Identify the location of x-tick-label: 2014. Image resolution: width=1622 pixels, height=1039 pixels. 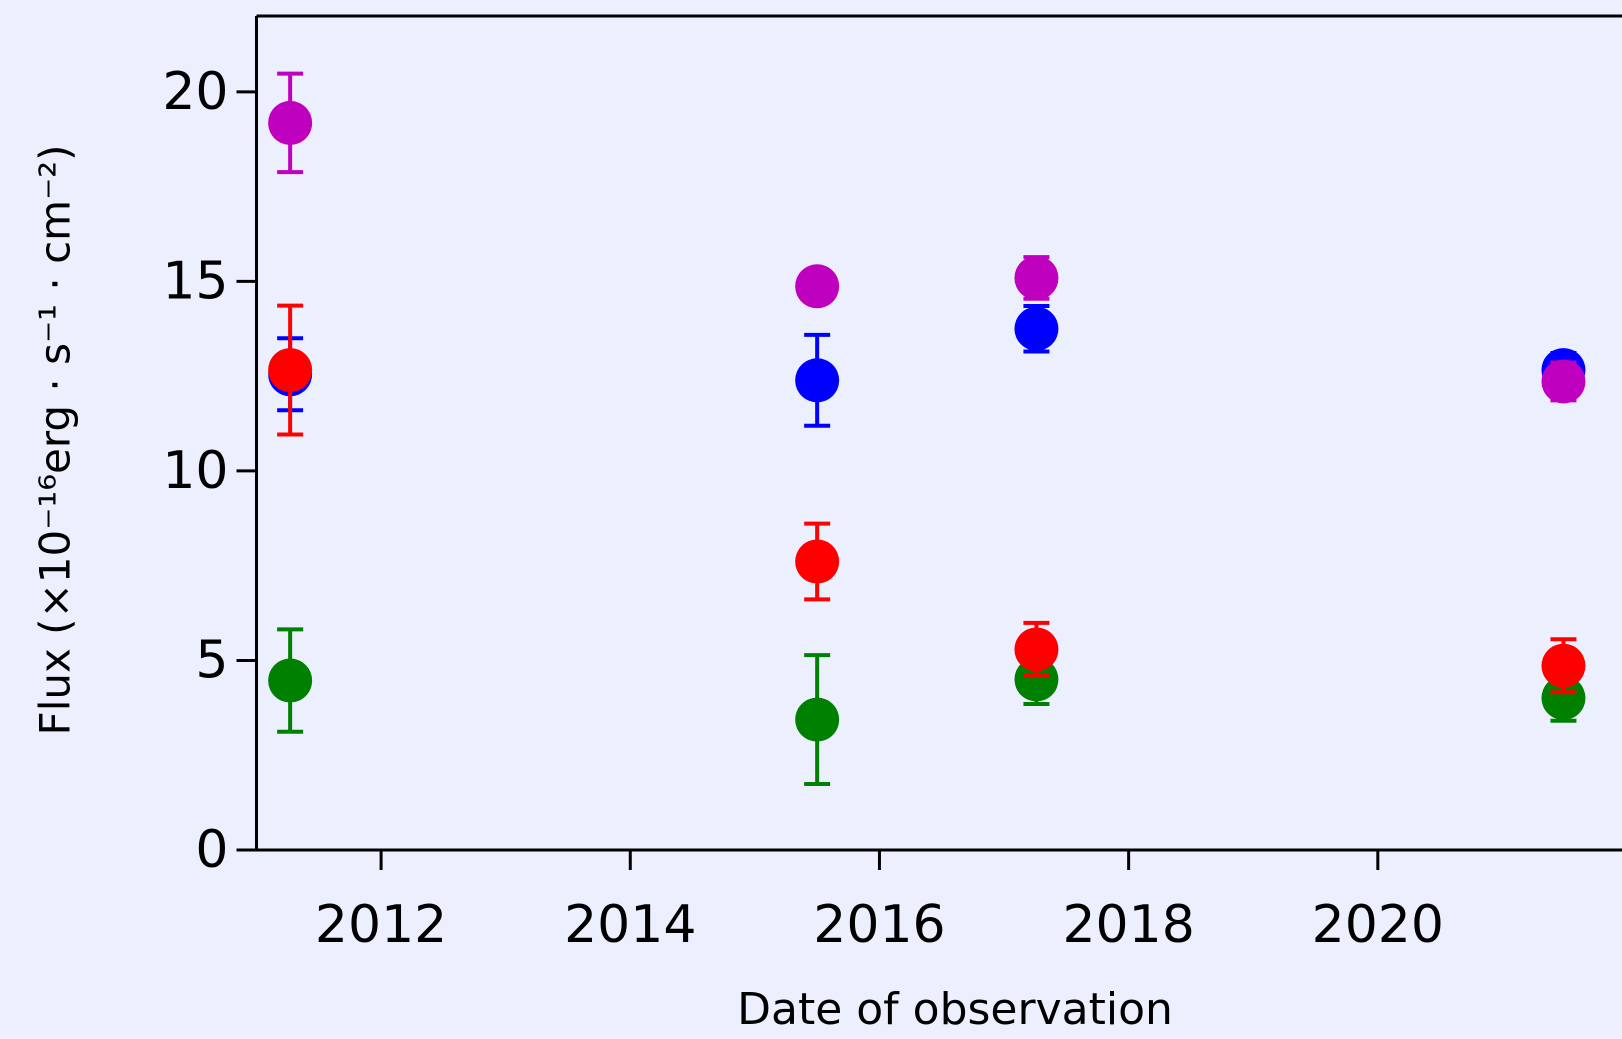
(630, 925).